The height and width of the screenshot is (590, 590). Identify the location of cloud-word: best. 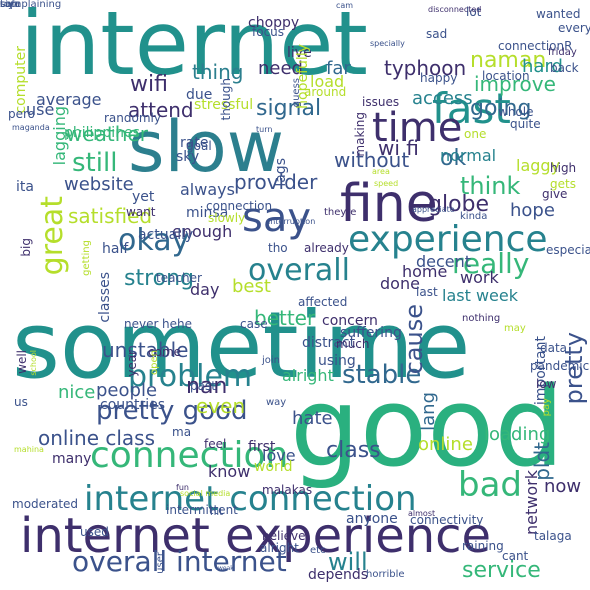
(251, 286).